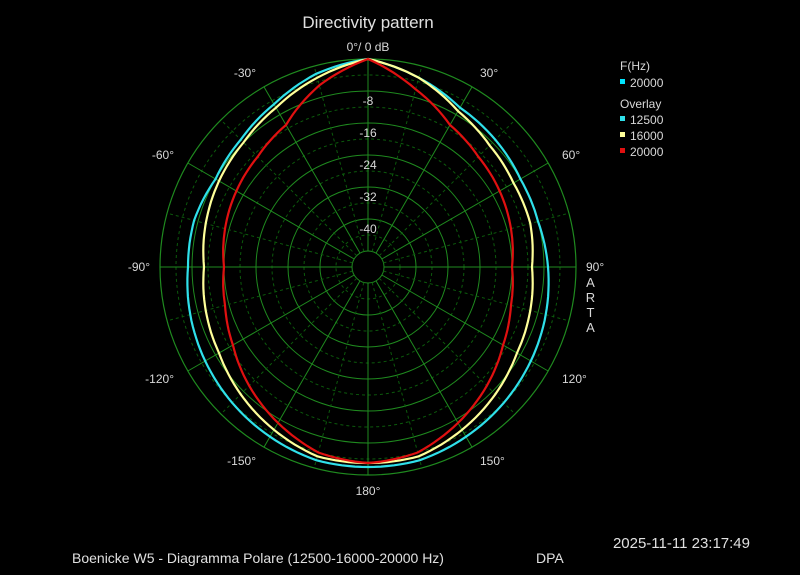  What do you see at coordinates (163, 155) in the screenshot?
I see `angle-label: -60°` at bounding box center [163, 155].